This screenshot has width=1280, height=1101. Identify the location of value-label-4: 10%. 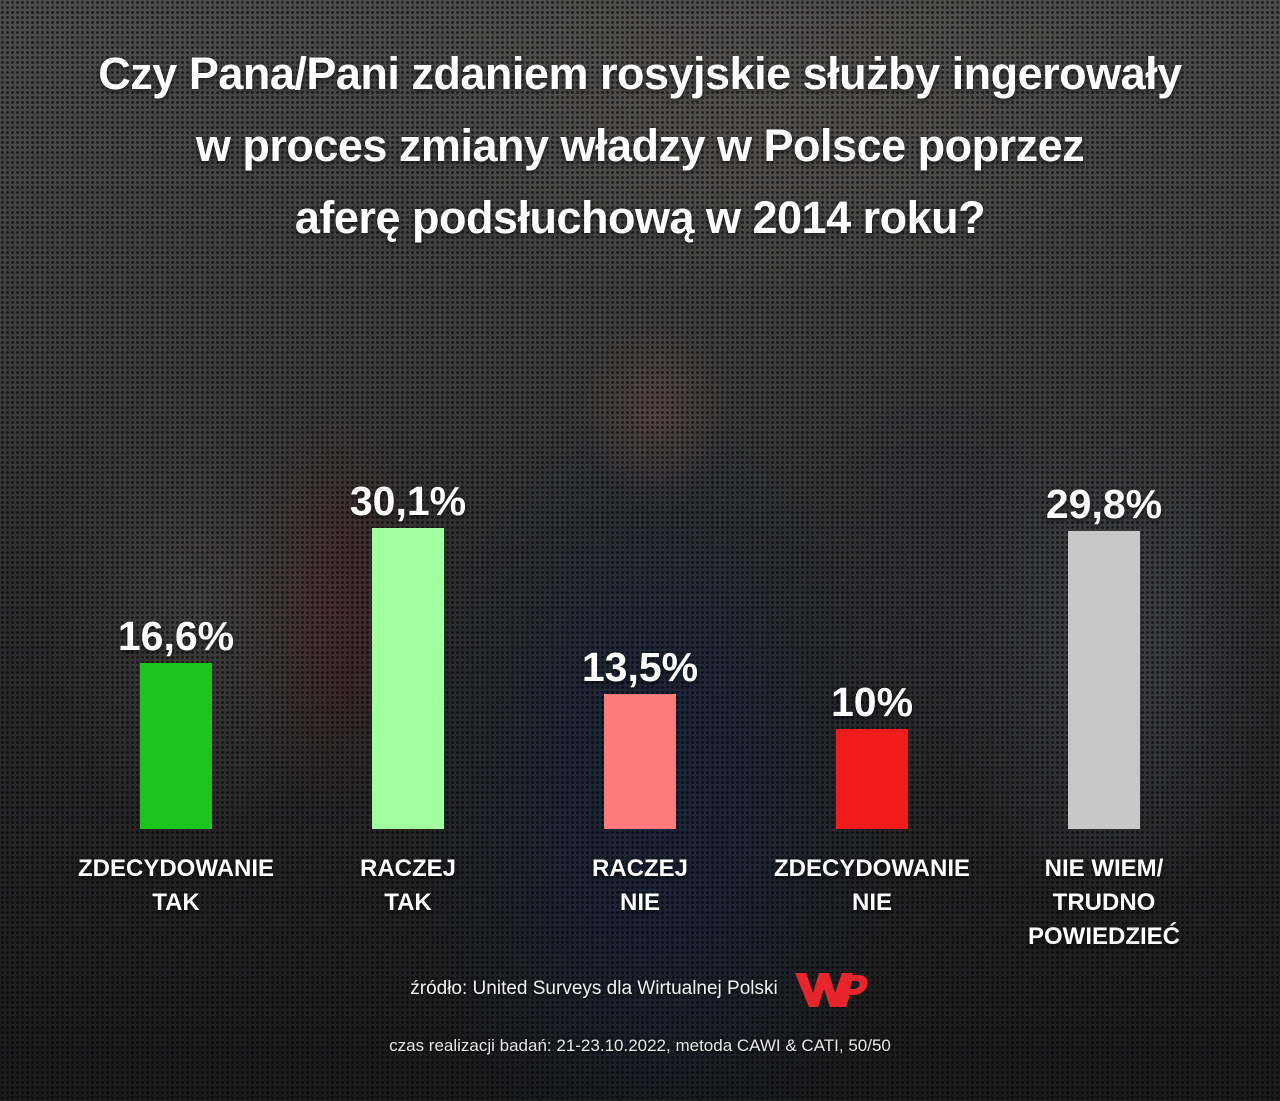
(872, 702).